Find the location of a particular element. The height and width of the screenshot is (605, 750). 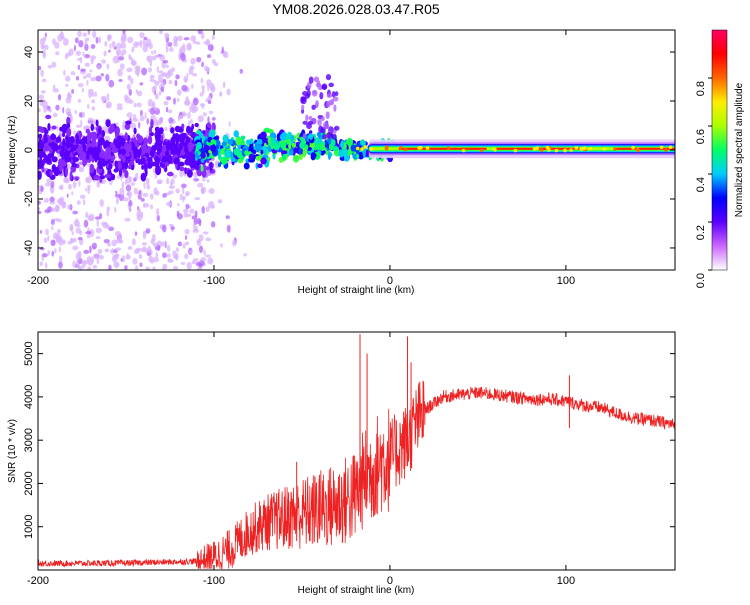

spectrogram-ytick-label: -20 is located at coordinates (29, 199).